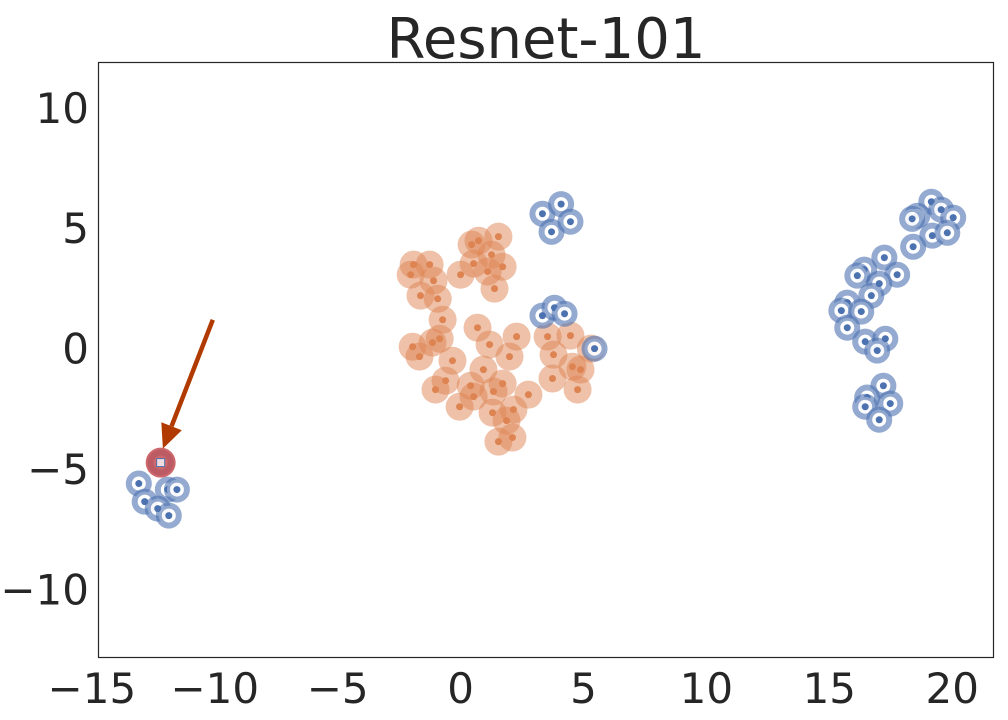 Image resolution: width=1008 pixels, height=720 pixels. Describe the element at coordinates (161, 463) in the screenshot. I see `highlight-center` at that location.